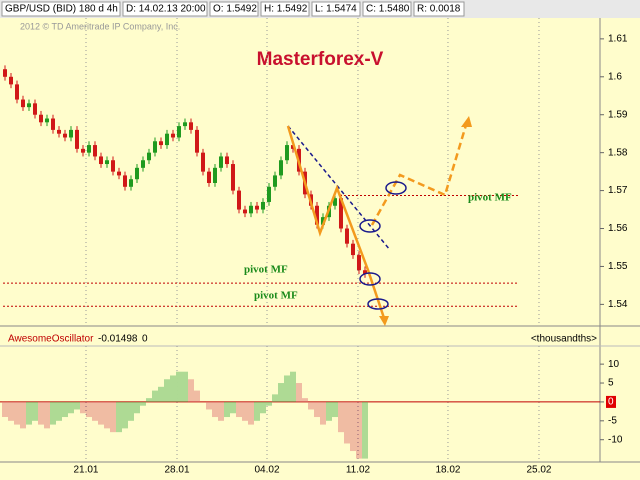 The height and width of the screenshot is (480, 640). What do you see at coordinates (612, 420) in the screenshot?
I see `y-tick-label: -5` at bounding box center [612, 420].